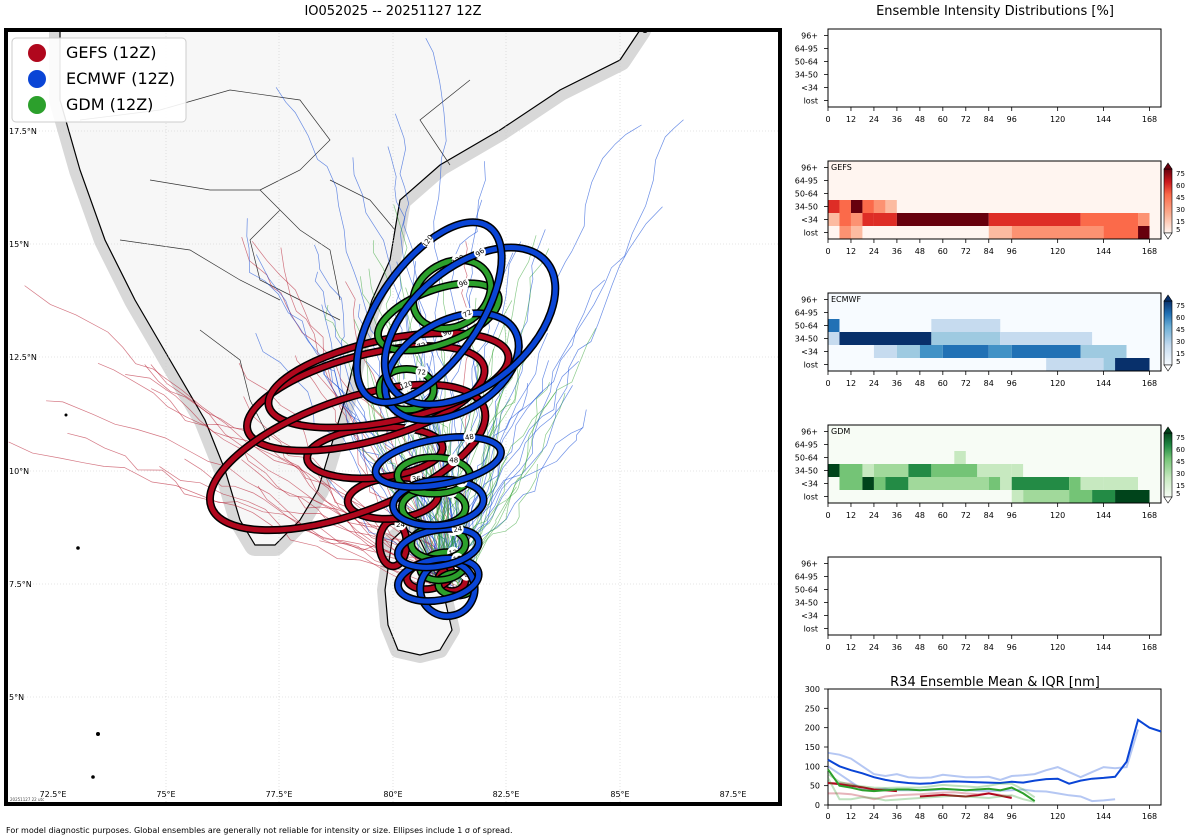 Image resolution: width=1200 pixels, height=840 pixels. What do you see at coordinates (23, 414) in the screenshot?
I see `lat-labels: 17.5°N 15°N 12.5°N 10°N 7.5°N 5°N` at bounding box center [23, 414].